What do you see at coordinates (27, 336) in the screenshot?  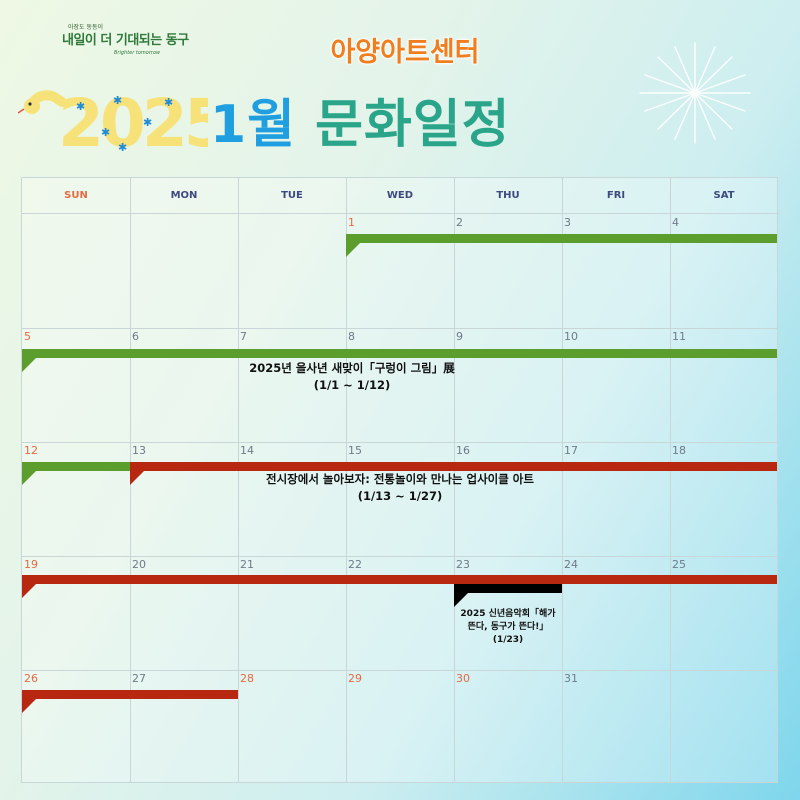 I see `day-number: 5` at bounding box center [27, 336].